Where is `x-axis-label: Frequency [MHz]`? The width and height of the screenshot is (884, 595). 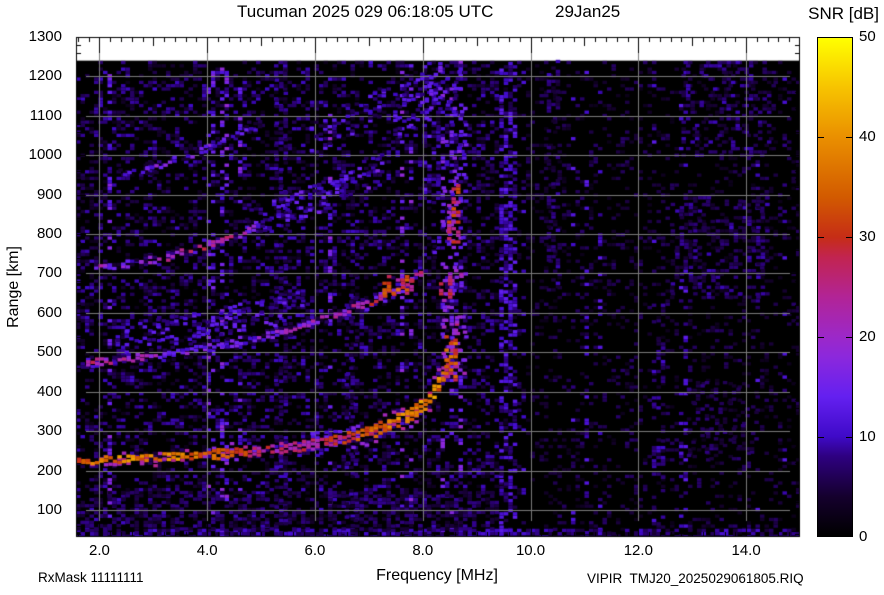 x-axis-label: Frequency [MHz] is located at coordinates (437, 575).